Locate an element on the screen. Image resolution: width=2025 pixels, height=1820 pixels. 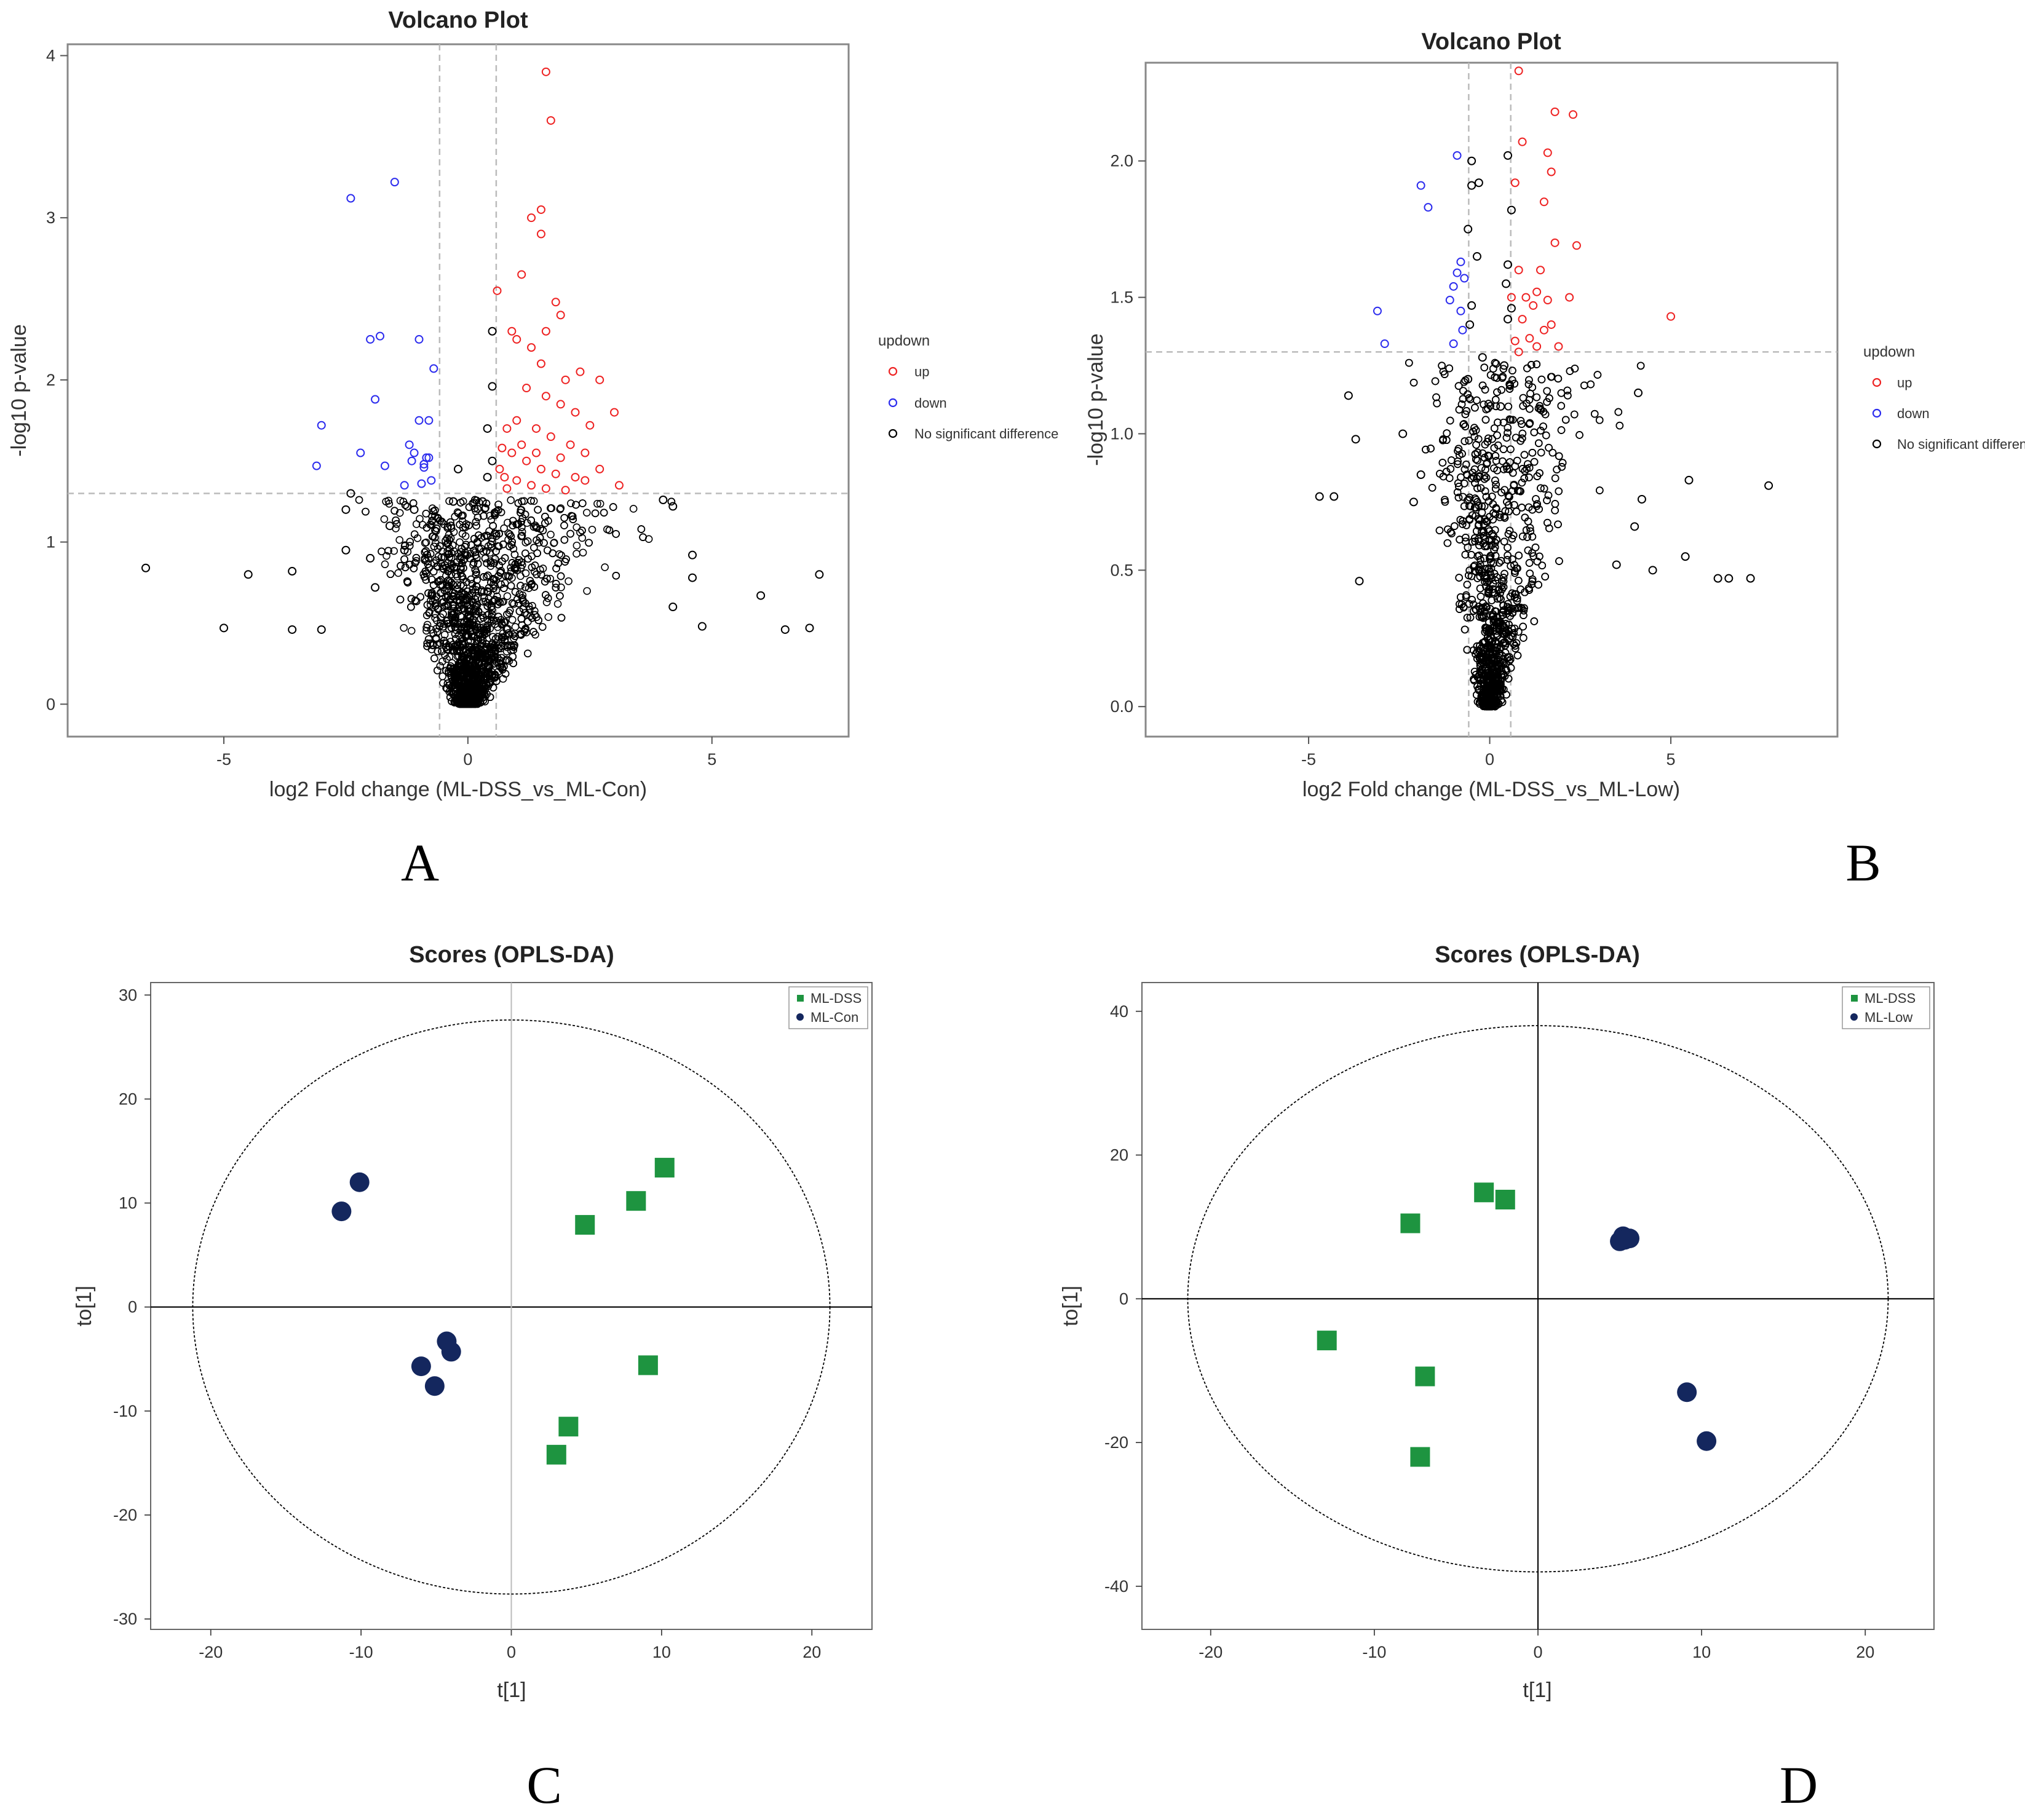
panel-a-y-tick-label: 2 is located at coordinates (50, 380).